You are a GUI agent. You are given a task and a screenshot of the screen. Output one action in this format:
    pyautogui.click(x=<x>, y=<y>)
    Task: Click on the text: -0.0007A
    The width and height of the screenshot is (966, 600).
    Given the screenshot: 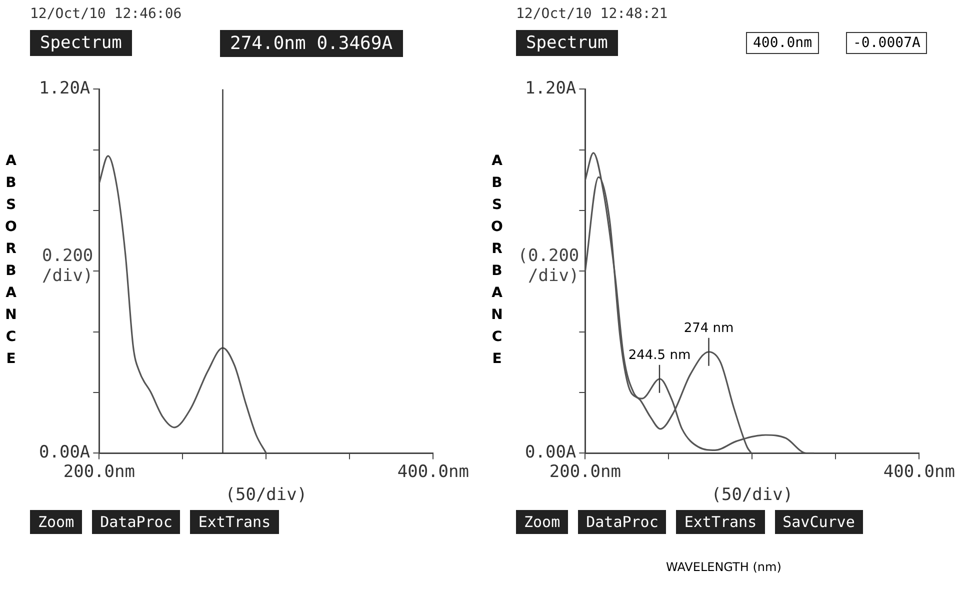 What is the action you would take?
    pyautogui.click(x=887, y=43)
    